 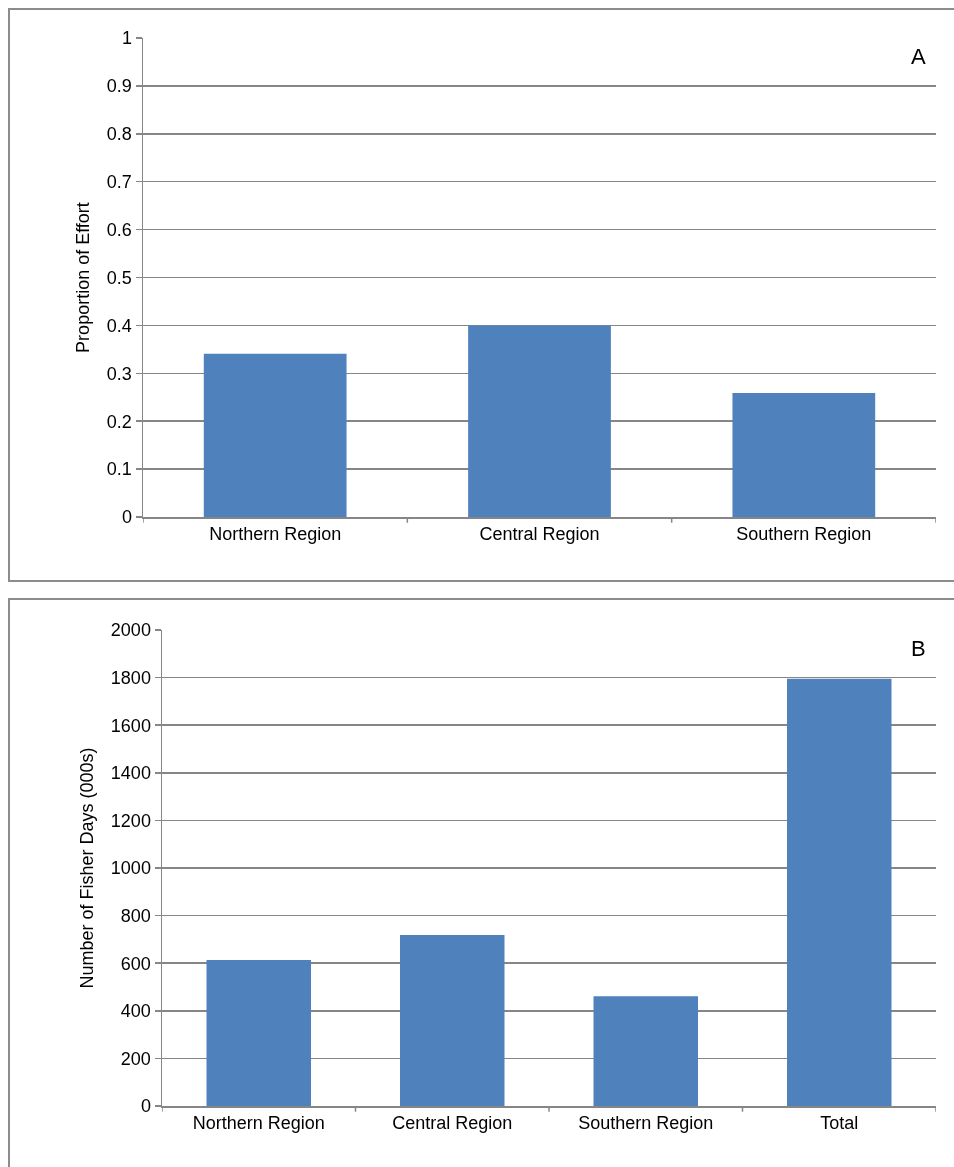 What do you see at coordinates (918, 648) in the screenshot?
I see `annotation: B` at bounding box center [918, 648].